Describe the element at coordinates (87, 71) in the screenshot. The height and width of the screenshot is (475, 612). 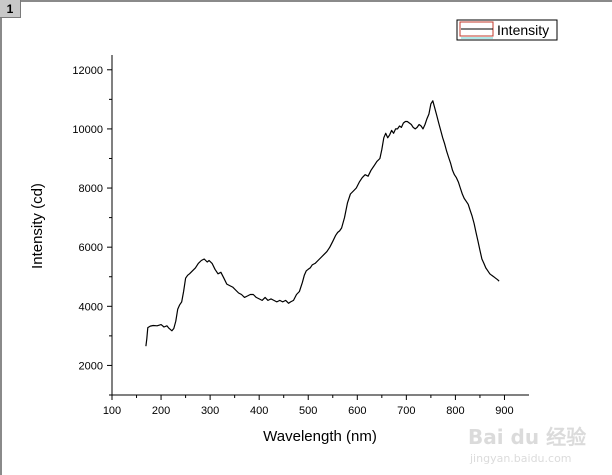
I see `y-tick-label: 12000` at that location.